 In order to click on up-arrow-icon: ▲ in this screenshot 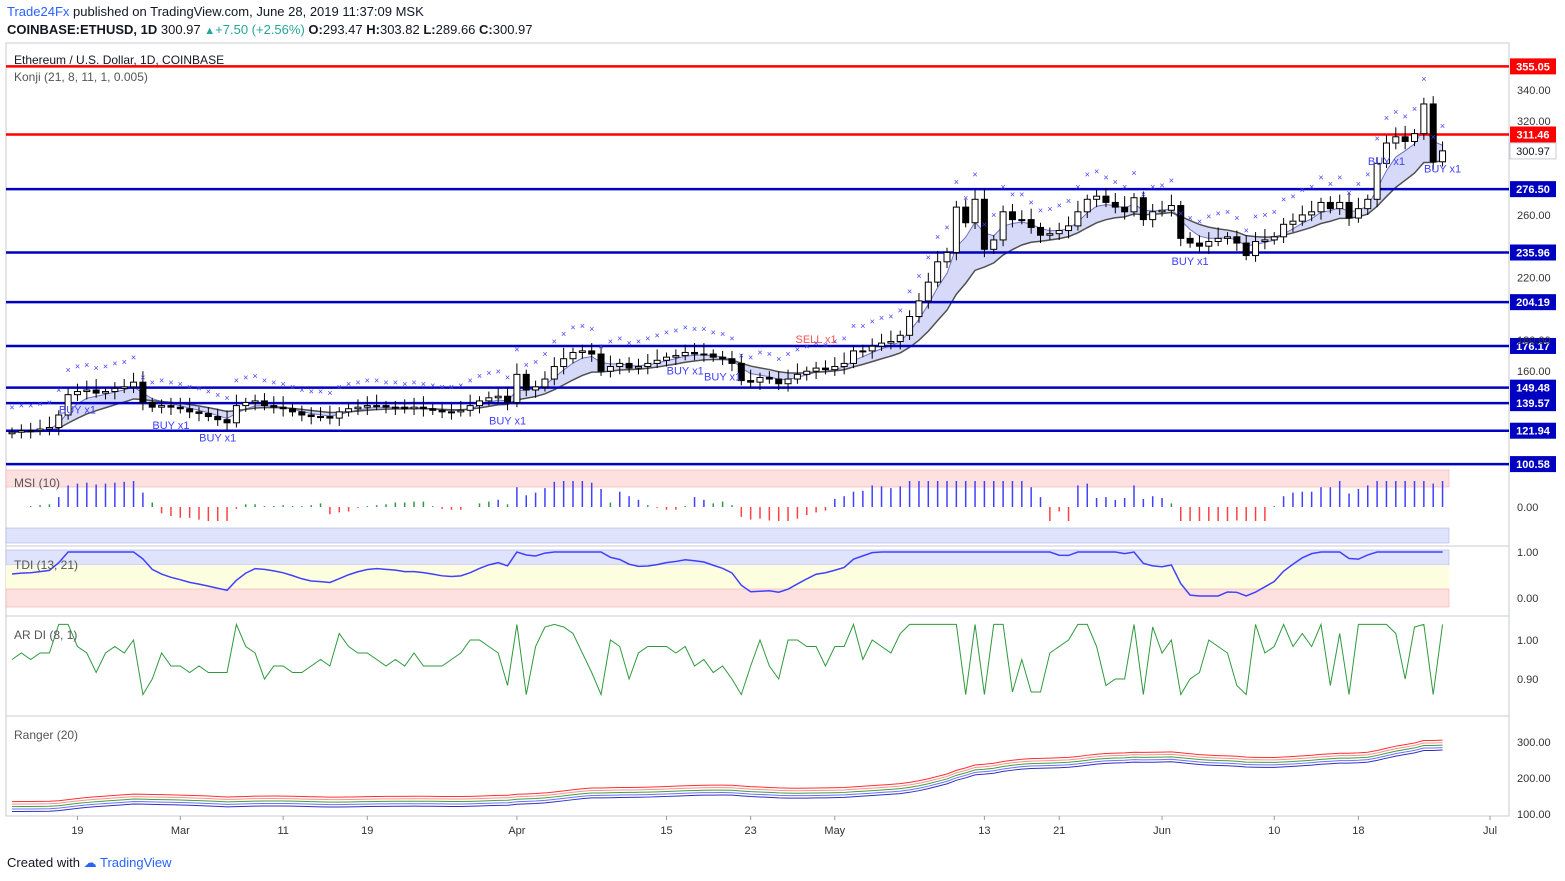, I will do `click(210, 31)`.